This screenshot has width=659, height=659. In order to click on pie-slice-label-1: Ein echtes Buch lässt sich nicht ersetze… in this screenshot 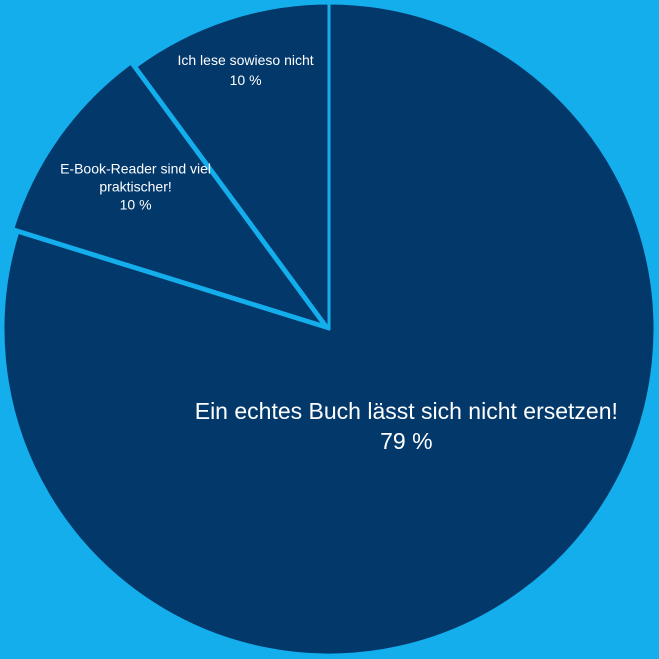, I will do `click(406, 426)`.